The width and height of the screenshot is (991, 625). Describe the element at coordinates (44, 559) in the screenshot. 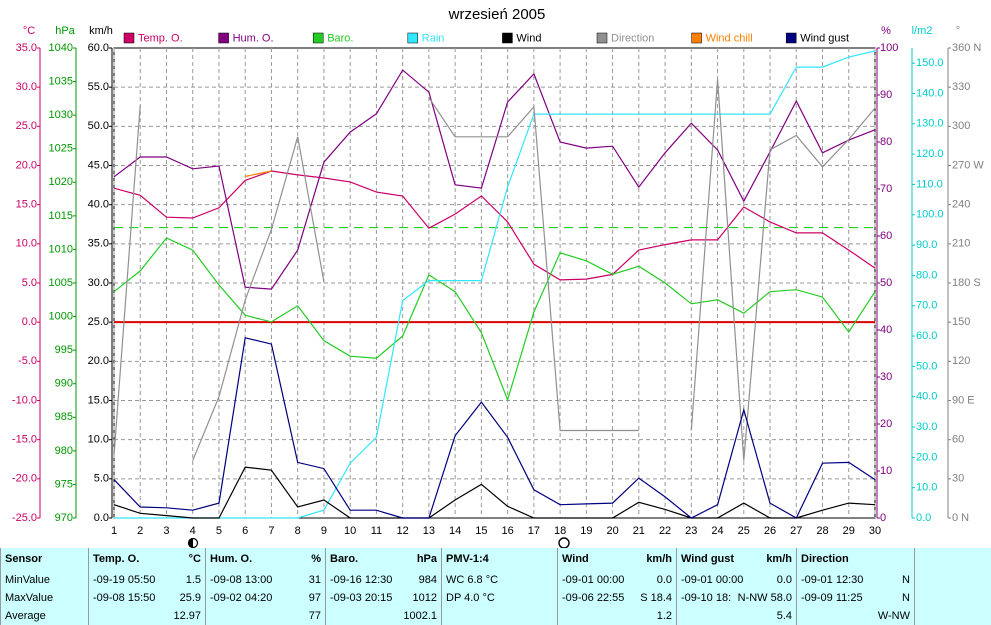

I see `cell-content: Sensor` at that location.